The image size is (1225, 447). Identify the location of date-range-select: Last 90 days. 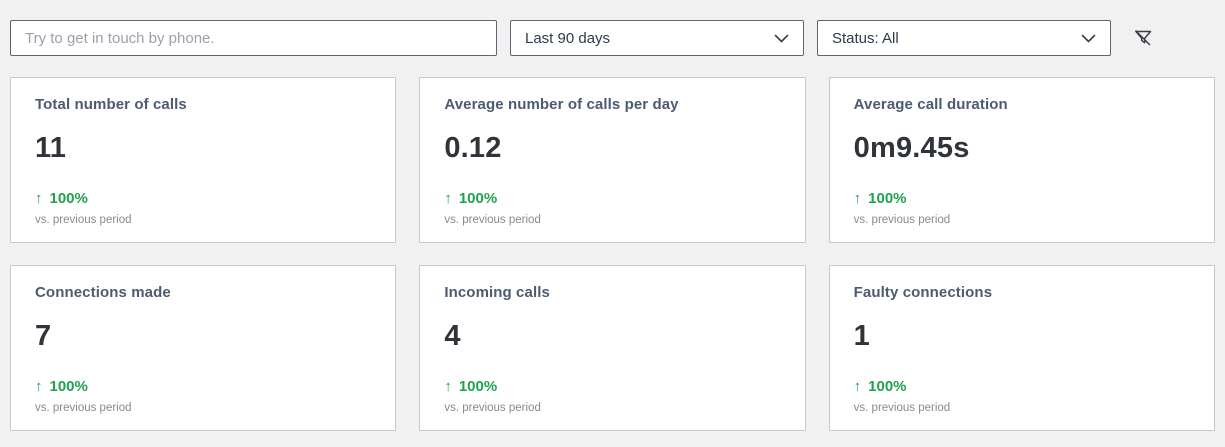
(657, 38).